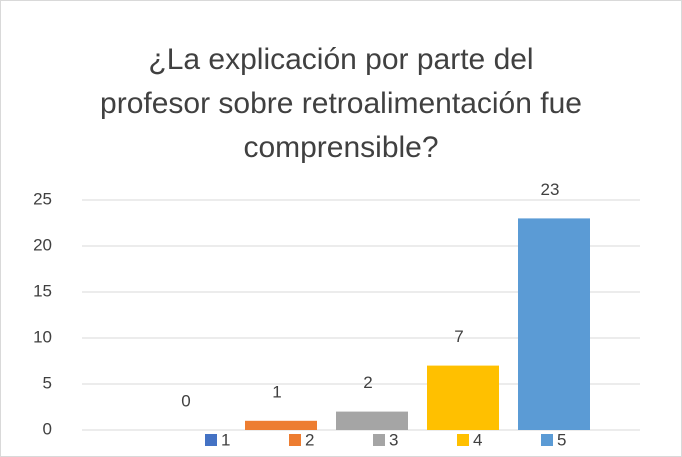 The height and width of the screenshot is (457, 682). I want to click on y-tick-label: 0, so click(47, 428).